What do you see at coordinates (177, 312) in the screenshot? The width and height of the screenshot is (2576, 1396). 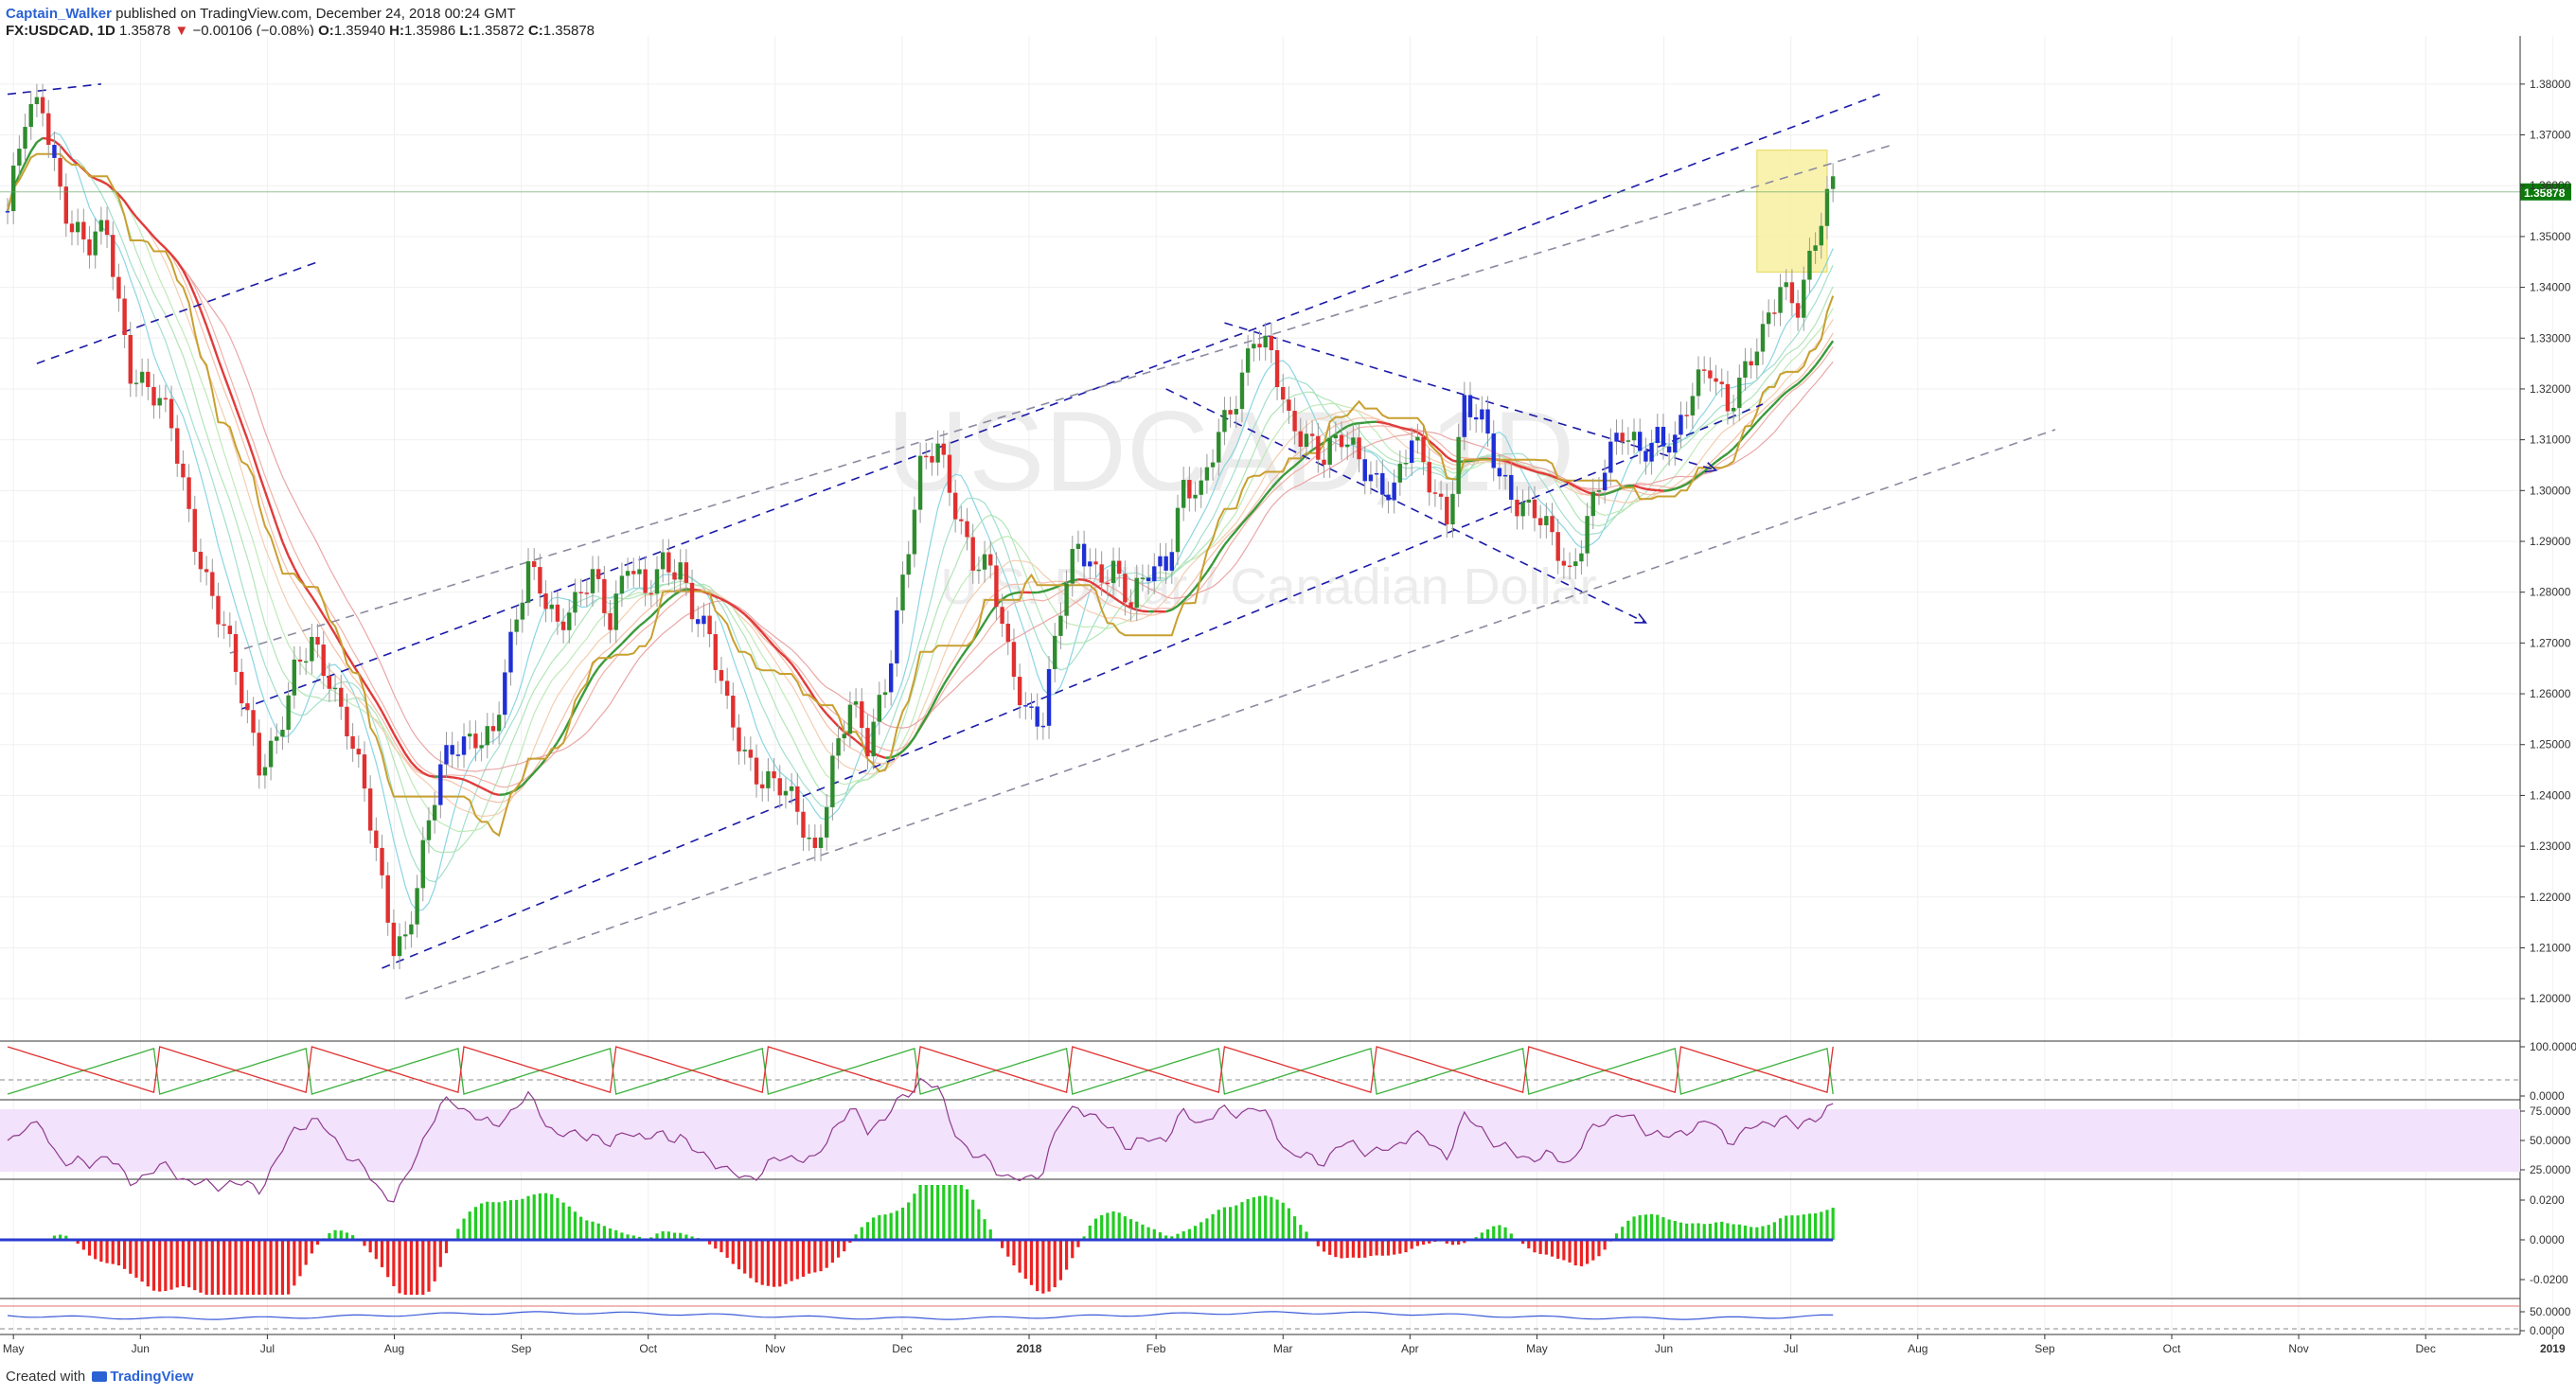 I see `channel-early-lower` at bounding box center [177, 312].